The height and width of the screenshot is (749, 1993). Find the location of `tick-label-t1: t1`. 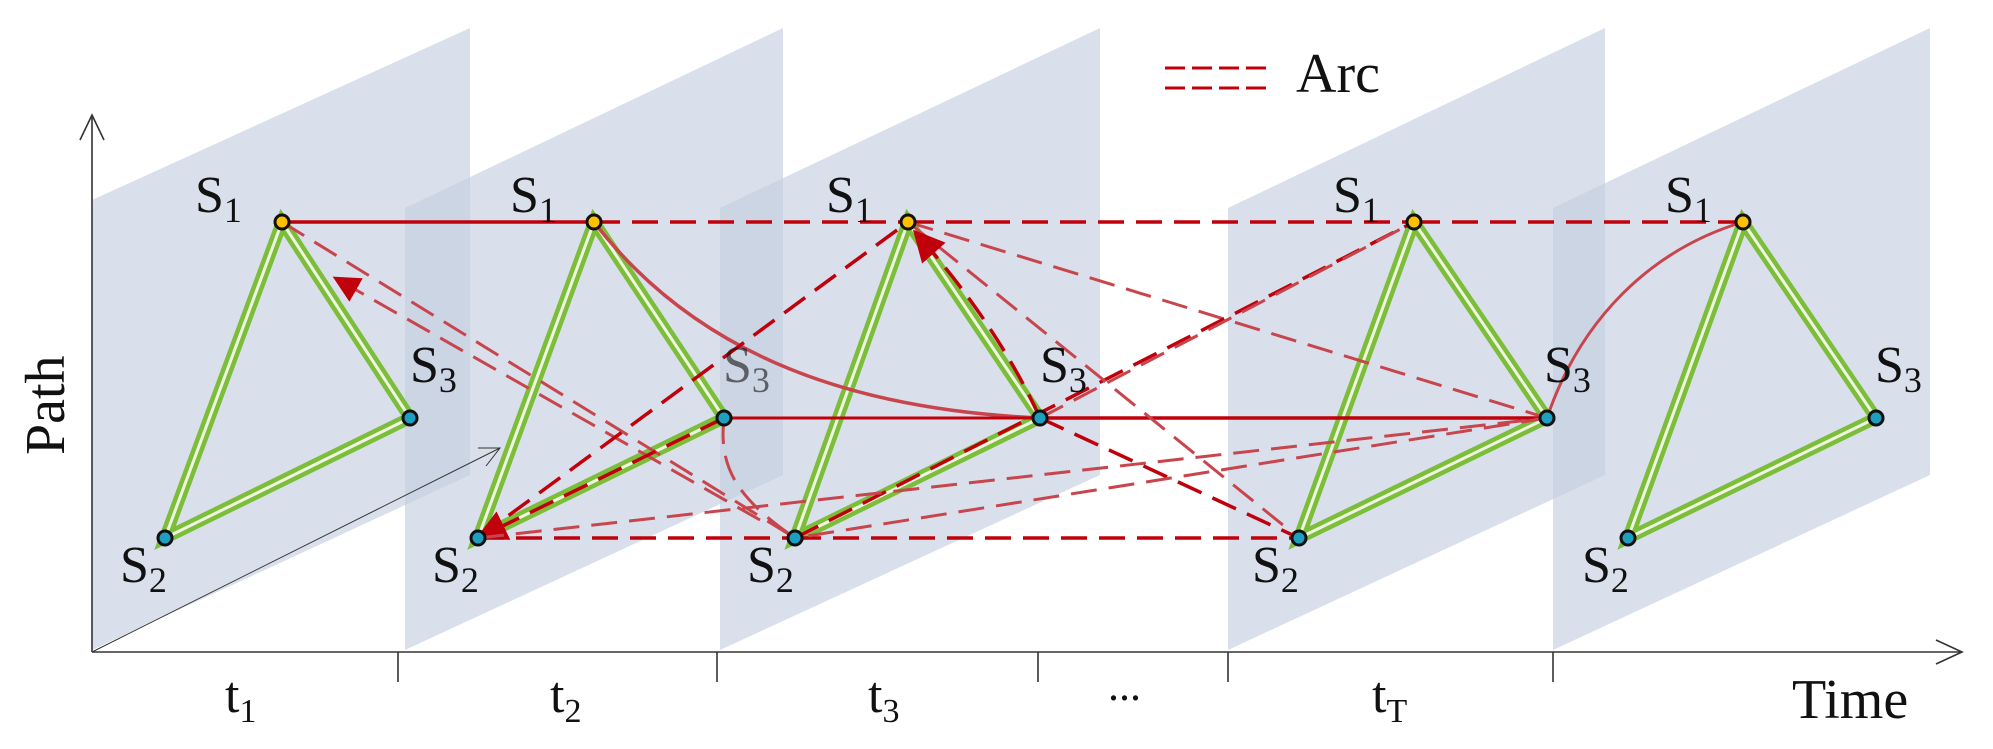

tick-label-t1: t1 is located at coordinates (240, 698).